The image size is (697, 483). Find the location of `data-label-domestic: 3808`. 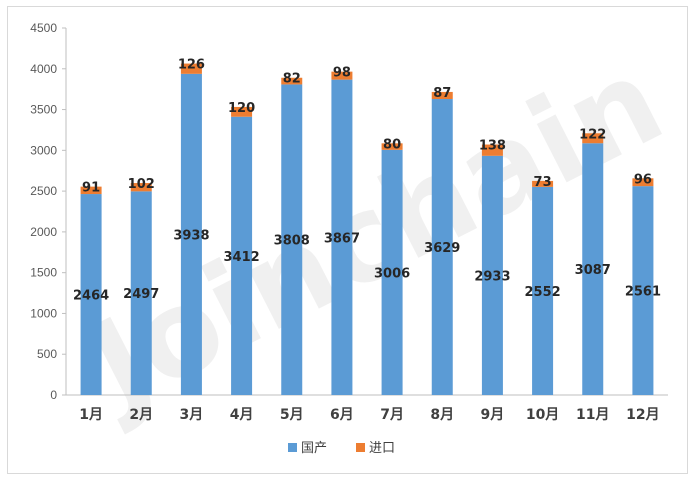

data-label-domestic: 3808 is located at coordinates (292, 241).